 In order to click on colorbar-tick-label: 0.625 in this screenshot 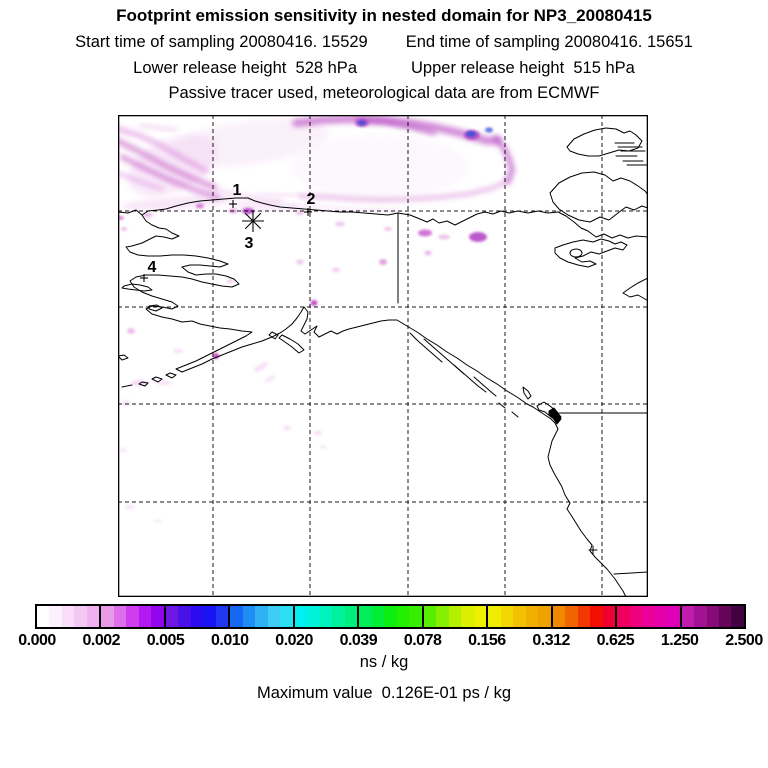, I will do `click(615, 640)`.